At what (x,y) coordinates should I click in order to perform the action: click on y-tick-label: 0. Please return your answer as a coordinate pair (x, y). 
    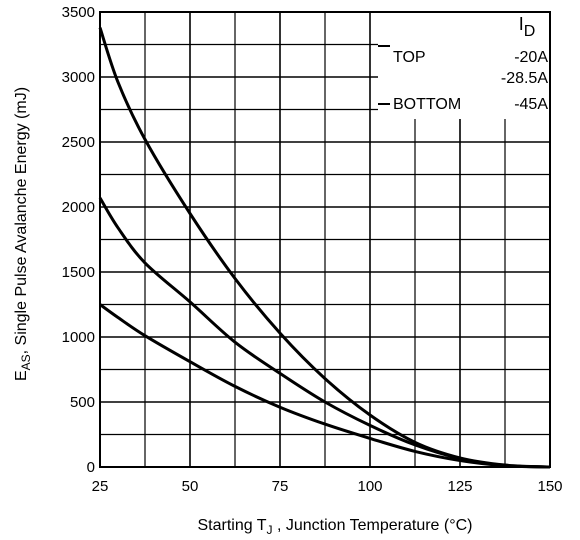
    Looking at the image, I should click on (91, 467).